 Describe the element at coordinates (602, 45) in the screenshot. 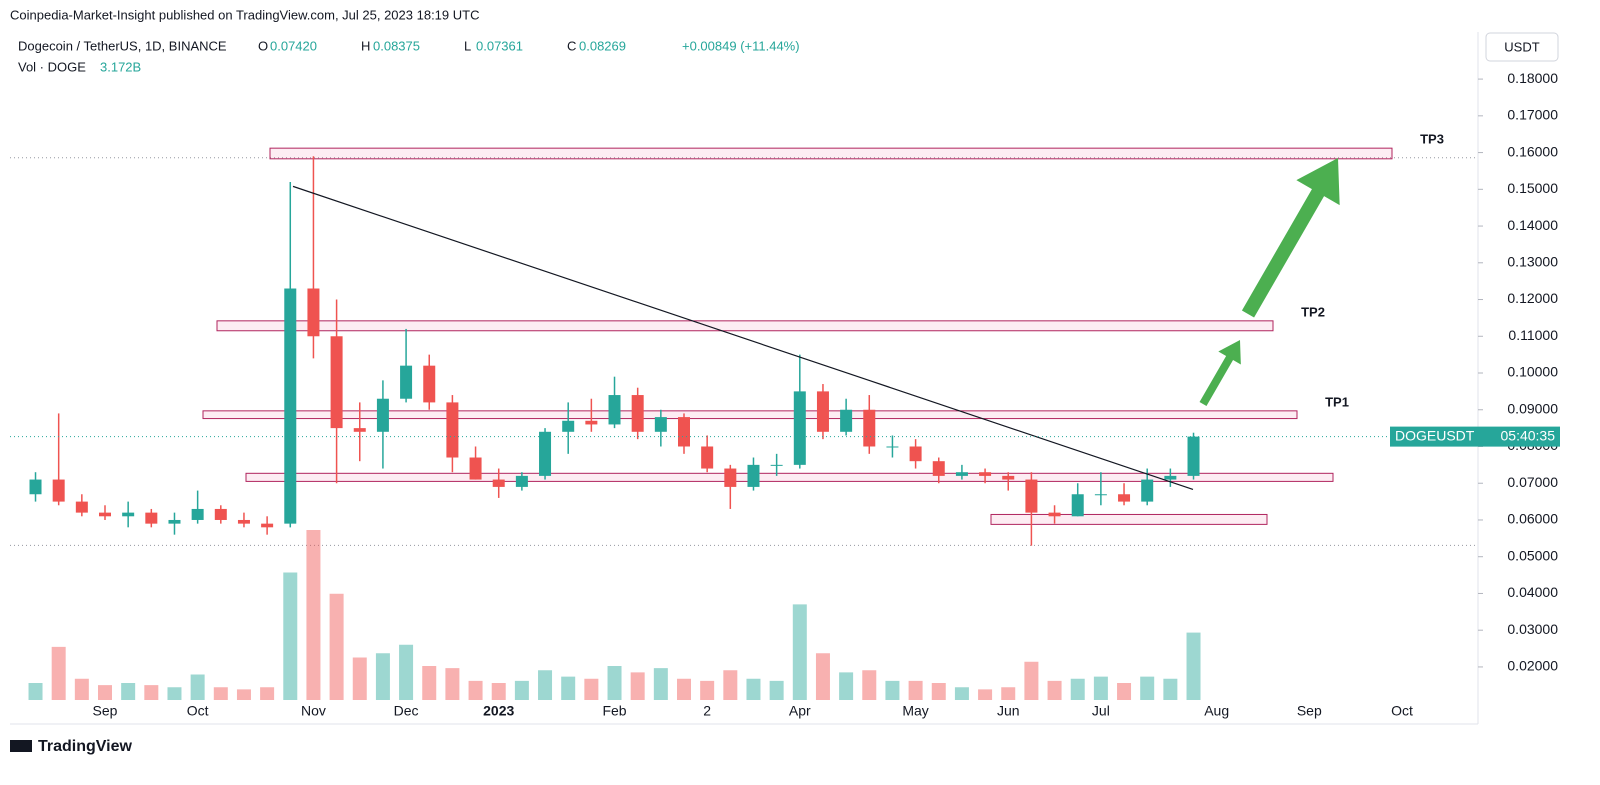

I see `c-value: 0.08269` at that location.